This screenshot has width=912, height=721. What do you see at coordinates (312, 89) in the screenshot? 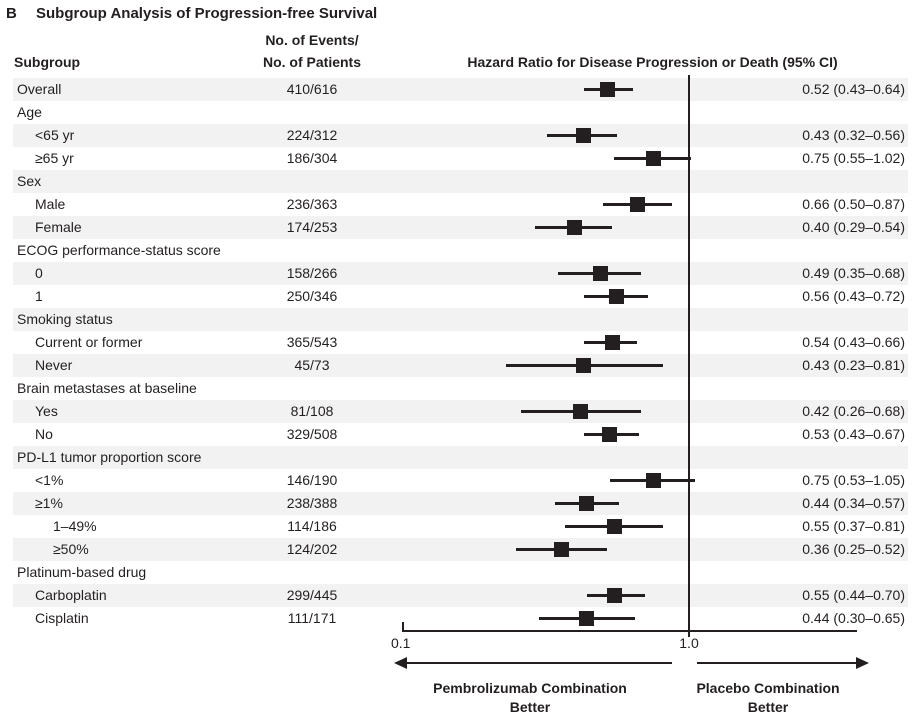
I see `events-value: 410/616` at bounding box center [312, 89].